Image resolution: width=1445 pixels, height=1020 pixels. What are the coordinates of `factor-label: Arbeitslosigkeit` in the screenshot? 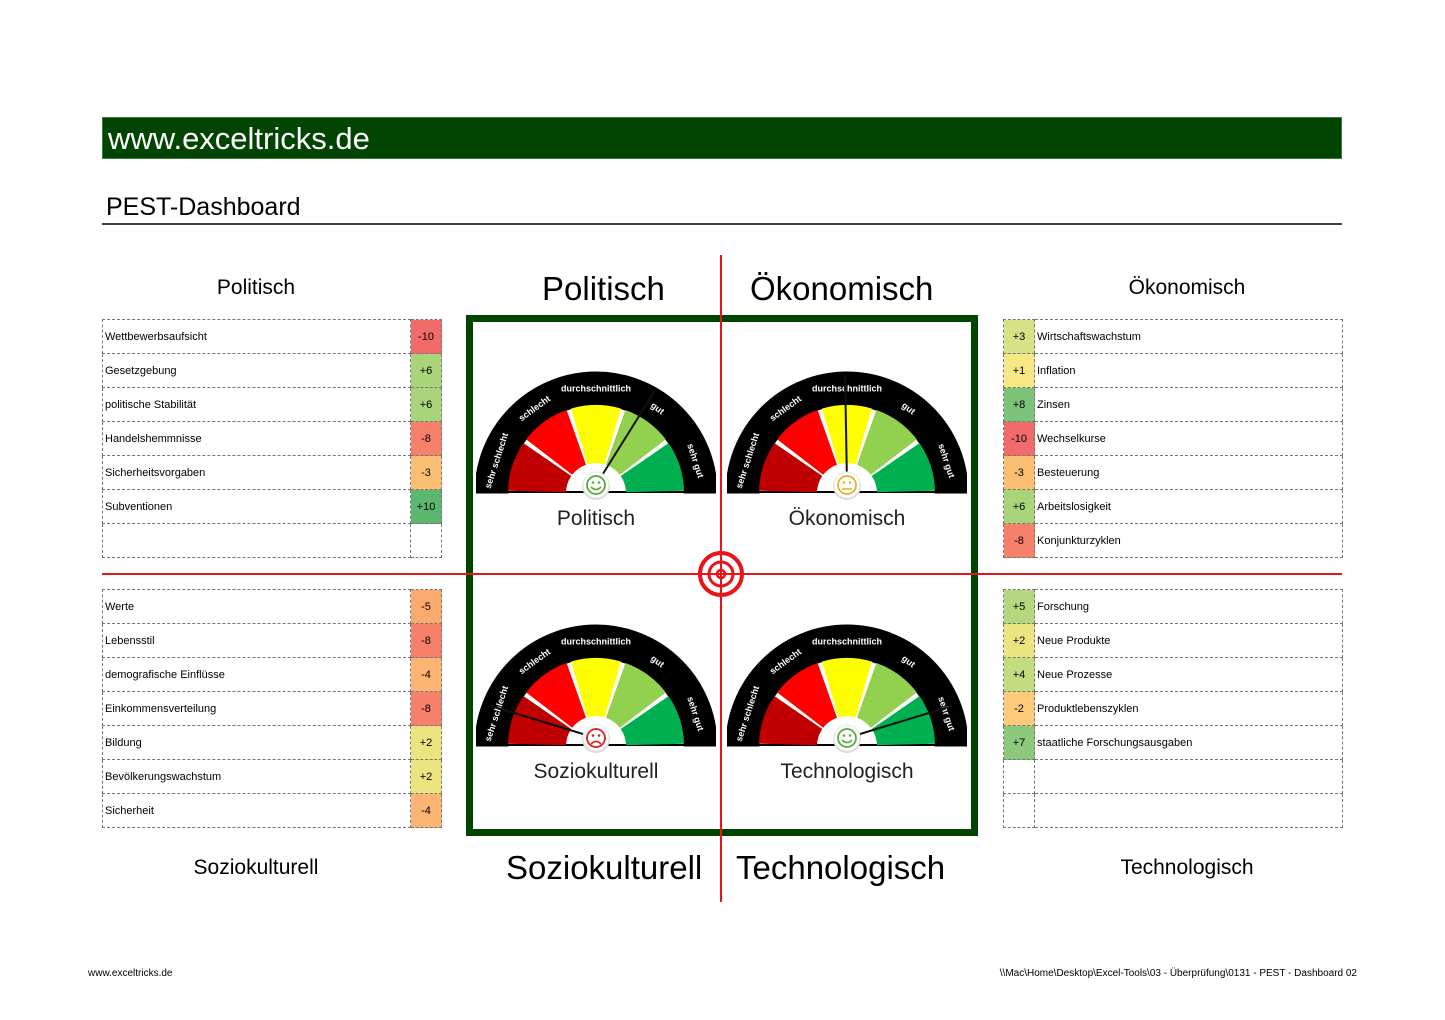 It's located at (1188, 506).